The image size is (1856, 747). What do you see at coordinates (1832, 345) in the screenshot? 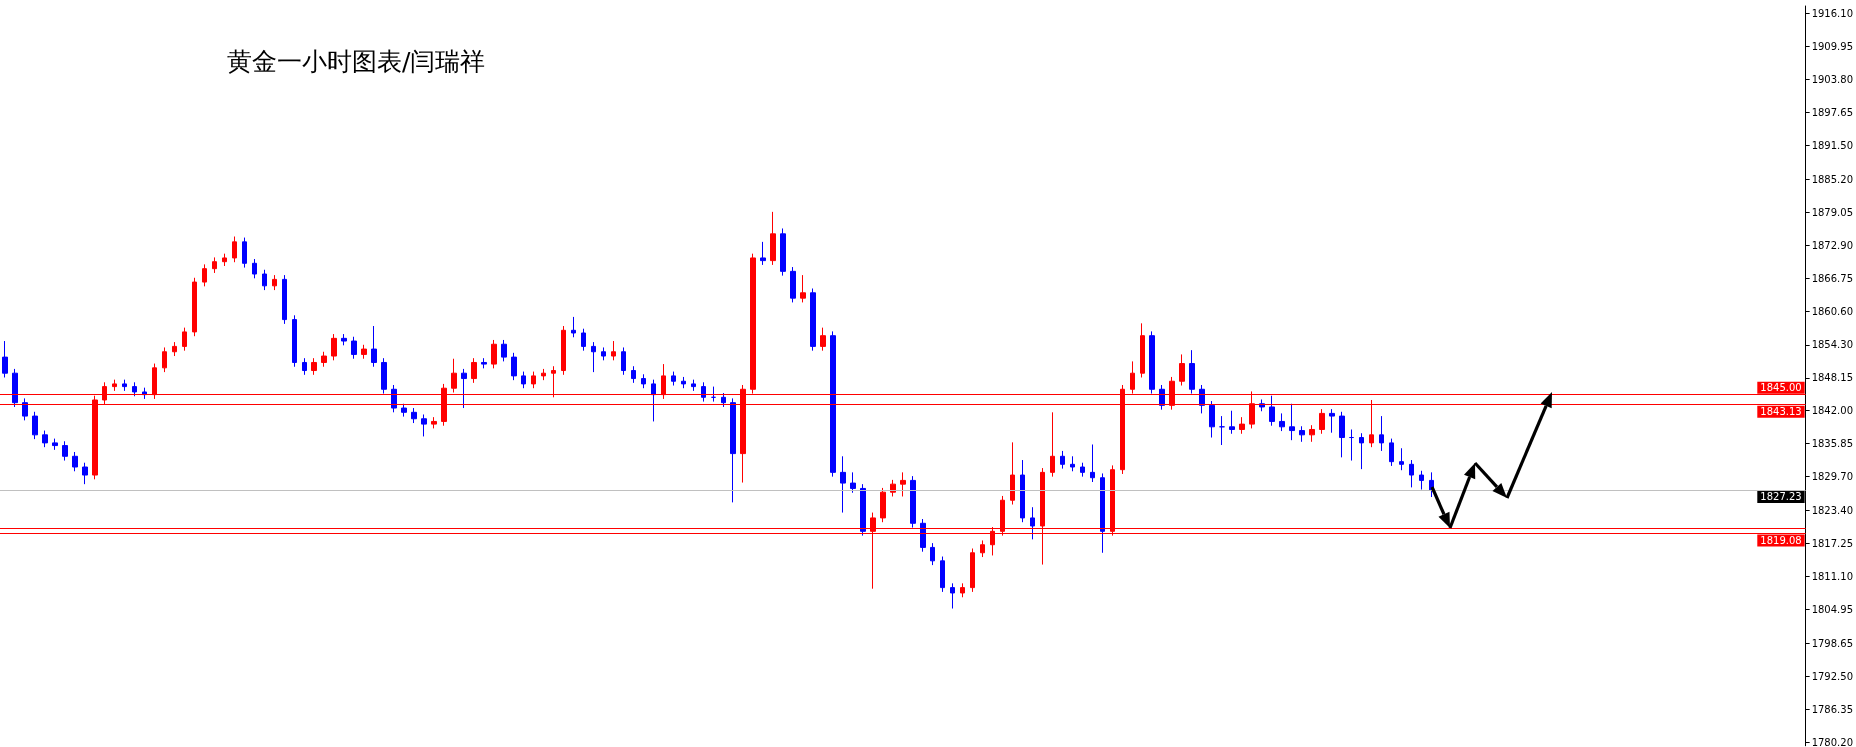
I see `y-tick-label: 1854.30` at bounding box center [1832, 345].